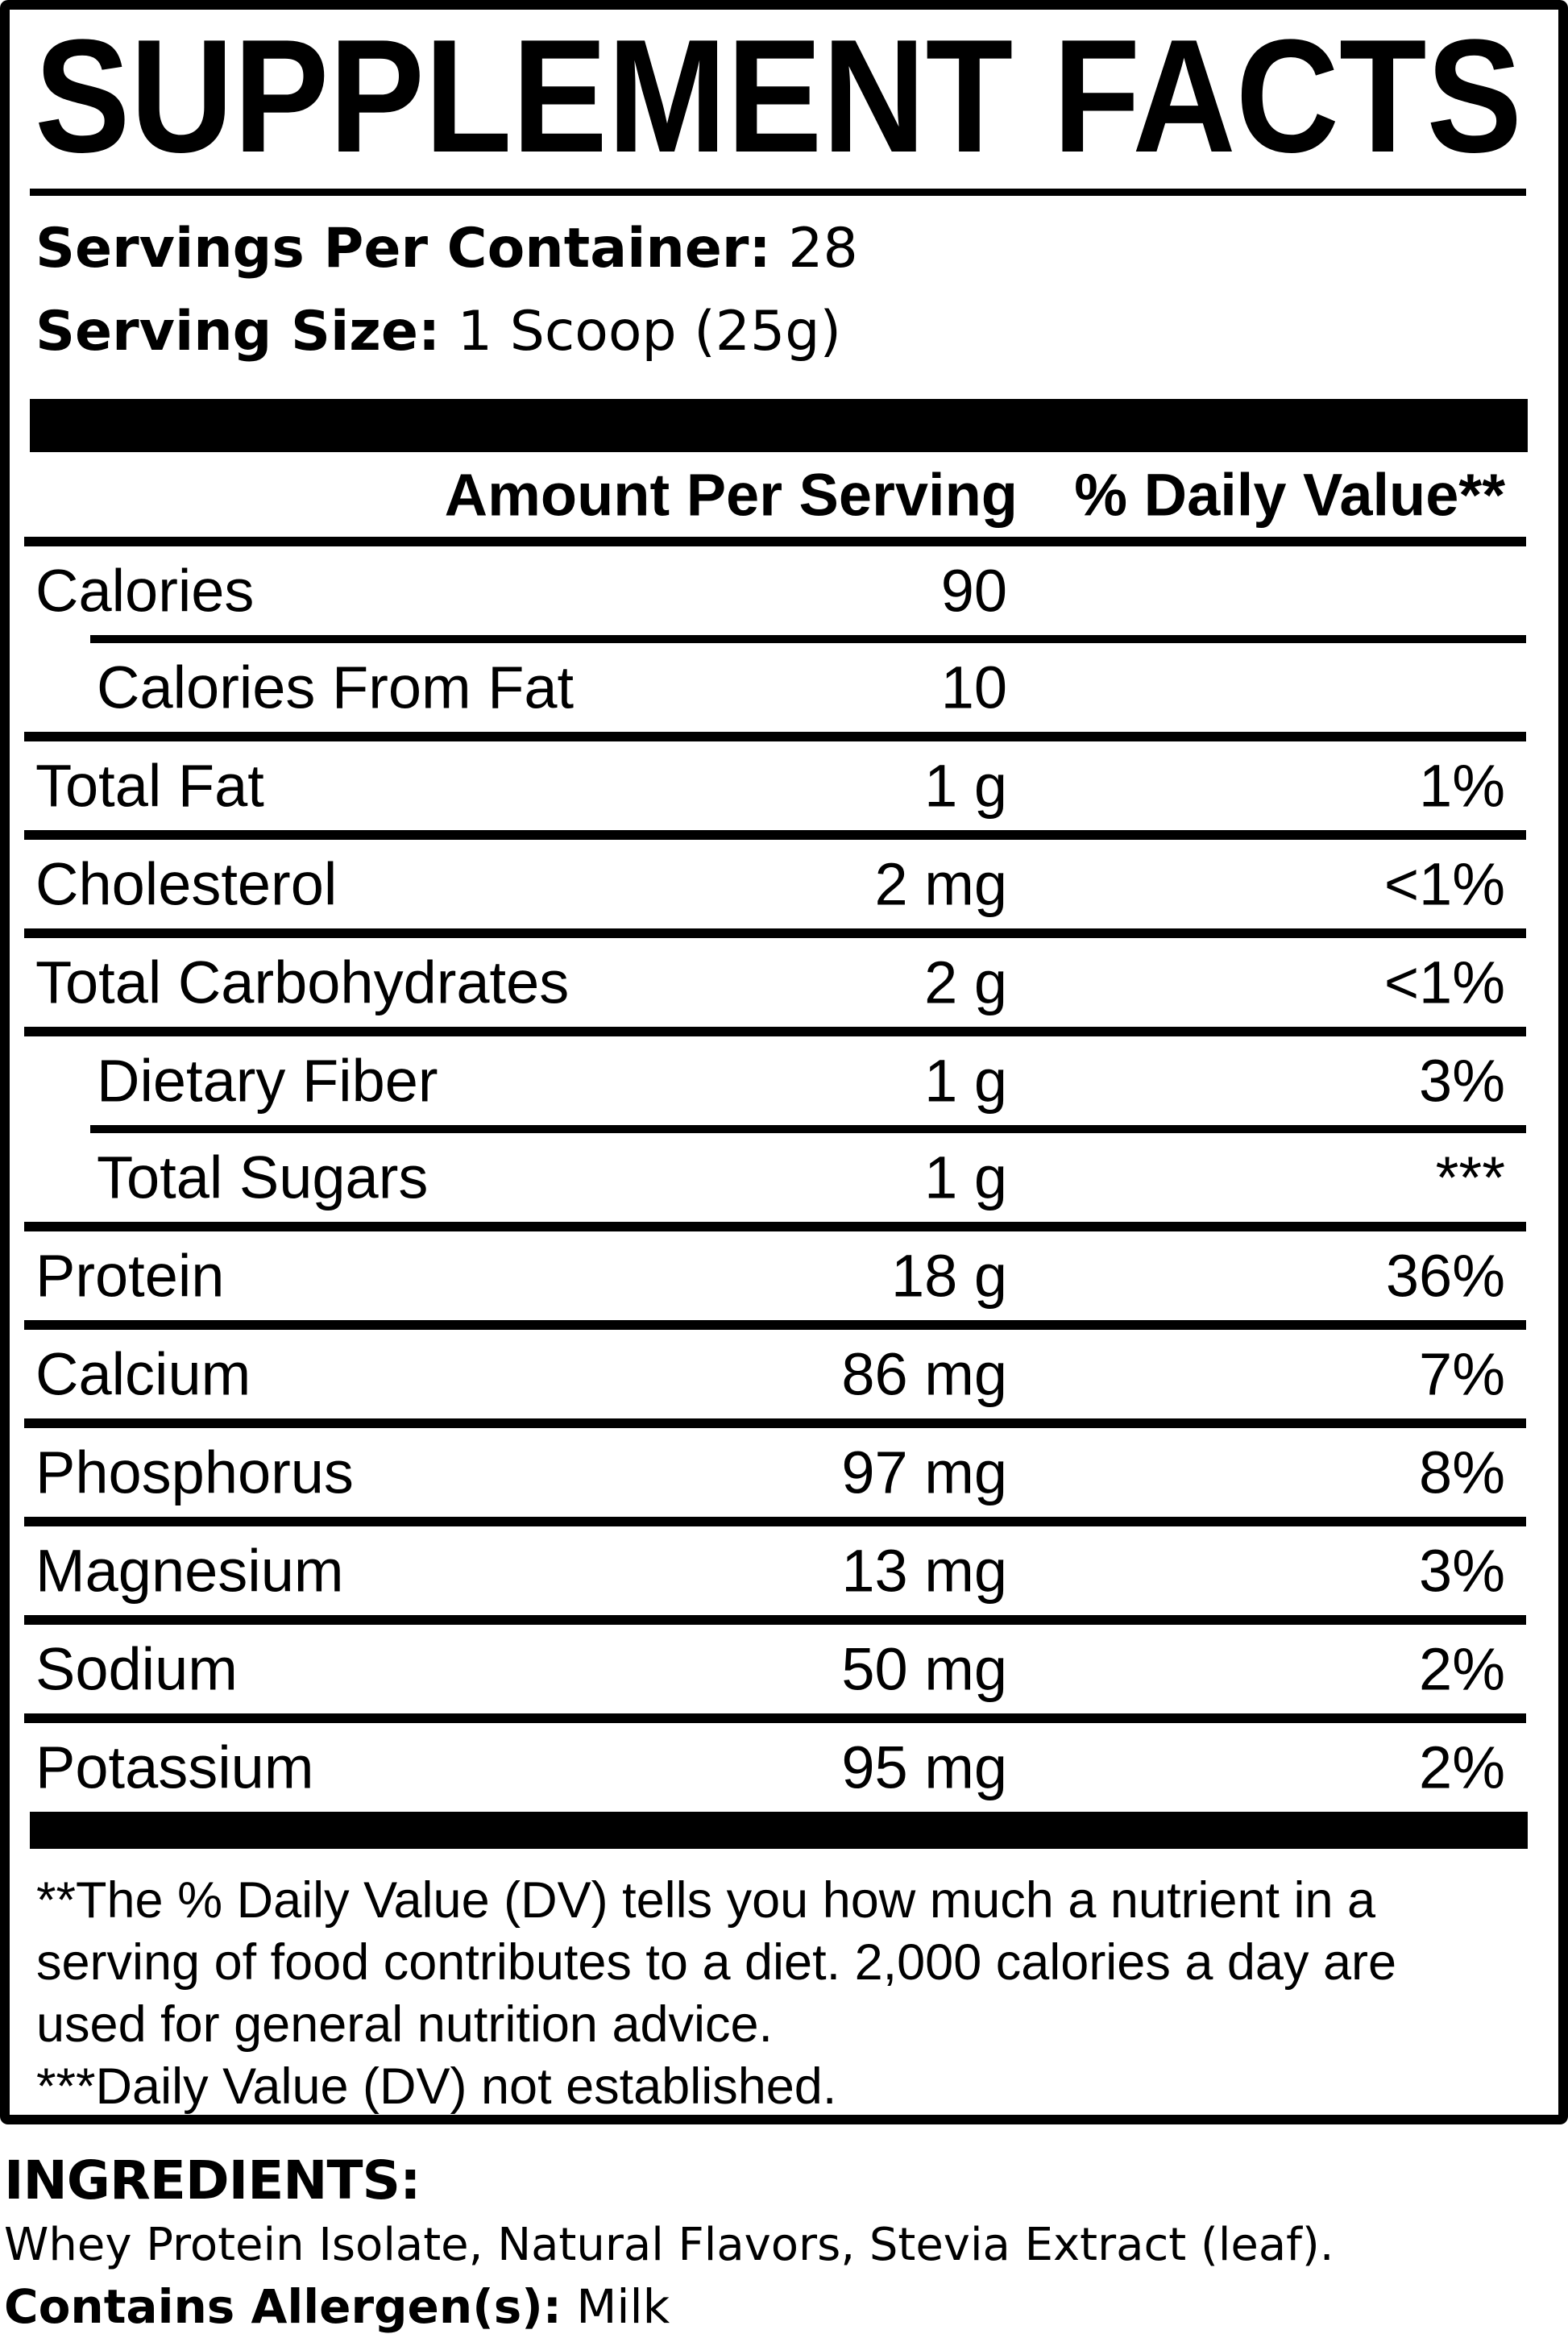 This screenshot has height=2334, width=1568. What do you see at coordinates (1445, 1276) in the screenshot?
I see `nutrient-daily-value: 36%` at bounding box center [1445, 1276].